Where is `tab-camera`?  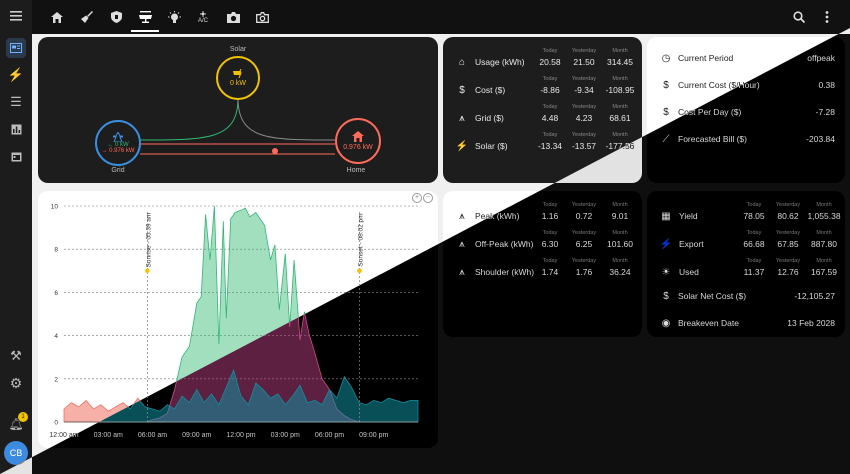 tab-camera is located at coordinates (233, 17).